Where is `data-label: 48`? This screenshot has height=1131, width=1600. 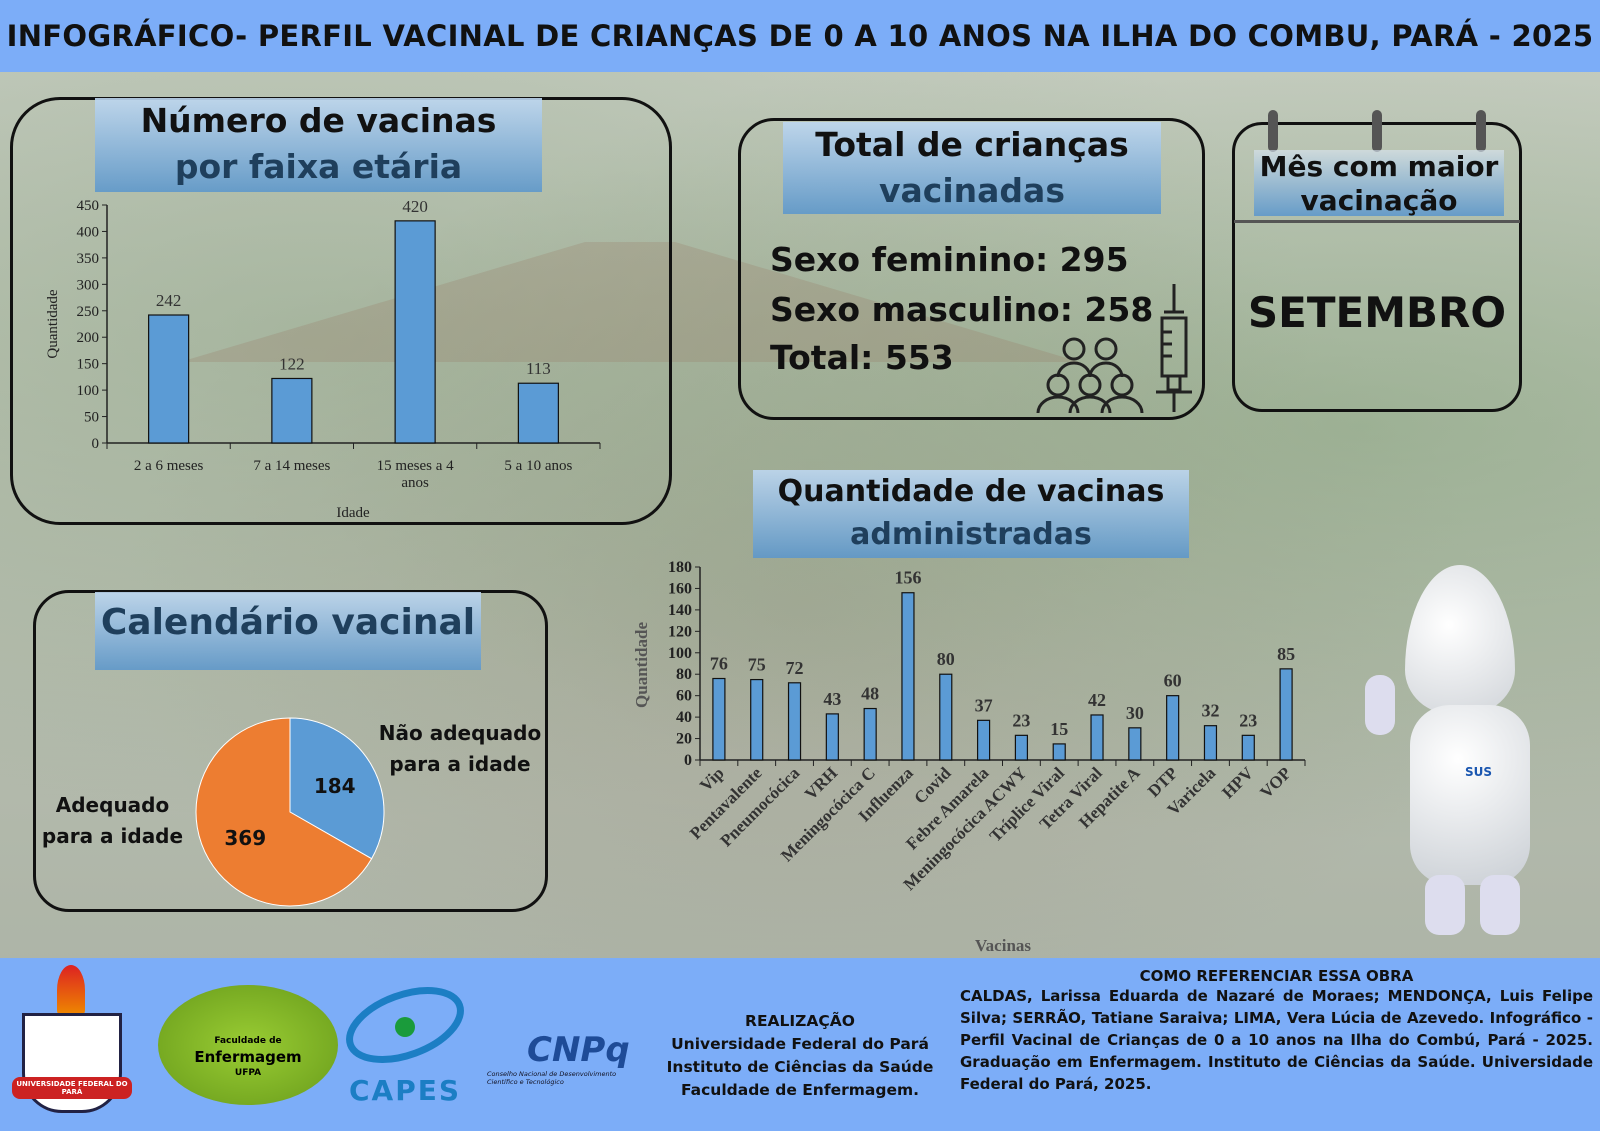
data-label: 48 is located at coordinates (870, 694).